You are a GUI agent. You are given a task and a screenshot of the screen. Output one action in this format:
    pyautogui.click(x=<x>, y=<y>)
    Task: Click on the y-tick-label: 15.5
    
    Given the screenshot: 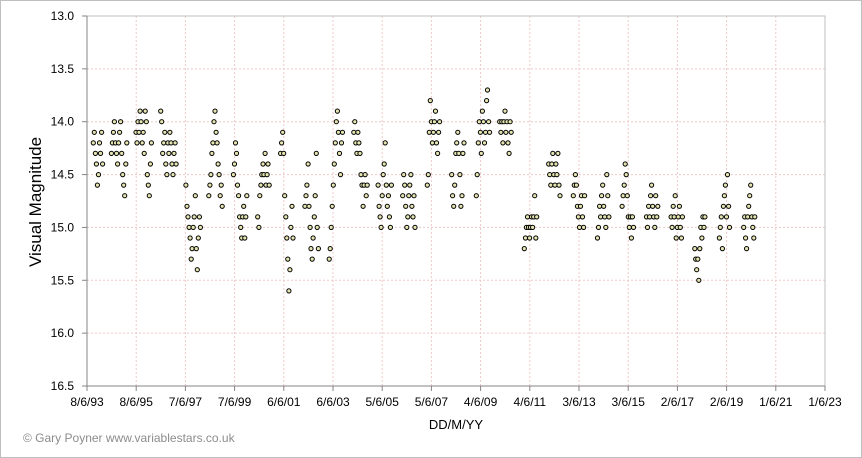 What is the action you would take?
    pyautogui.click(x=63, y=280)
    